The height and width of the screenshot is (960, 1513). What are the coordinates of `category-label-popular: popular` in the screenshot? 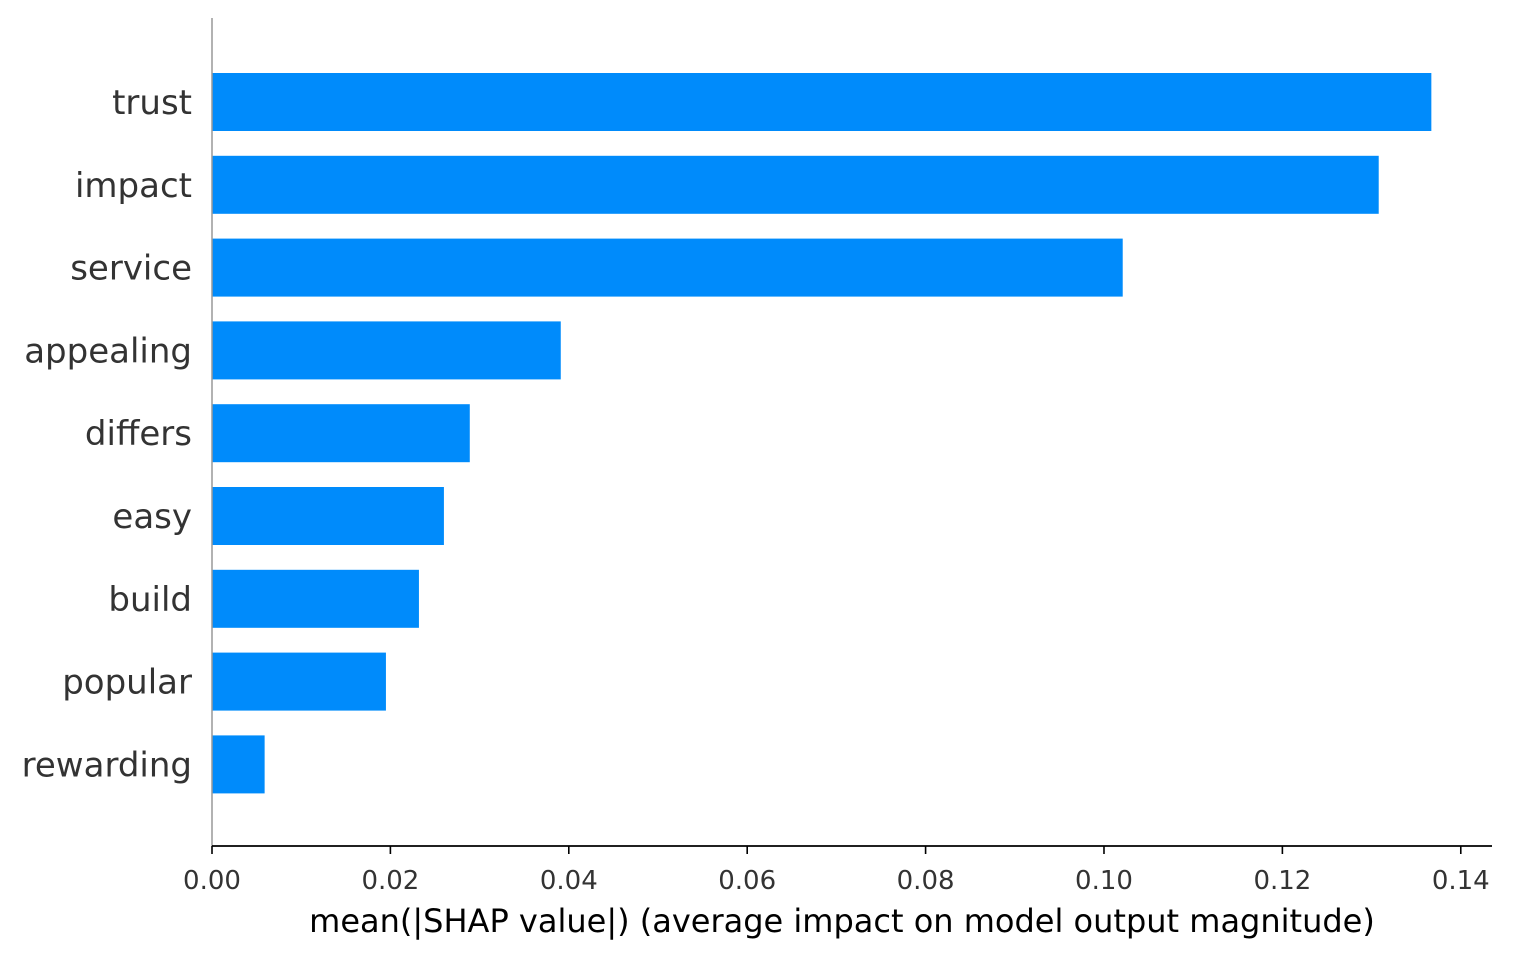 It's located at (127, 683).